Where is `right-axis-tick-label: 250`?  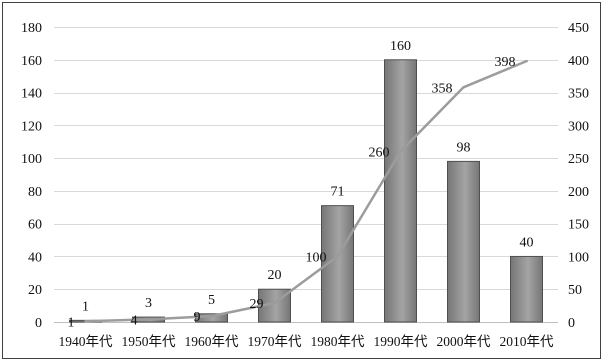 right-axis-tick-label: 250 is located at coordinates (578, 159).